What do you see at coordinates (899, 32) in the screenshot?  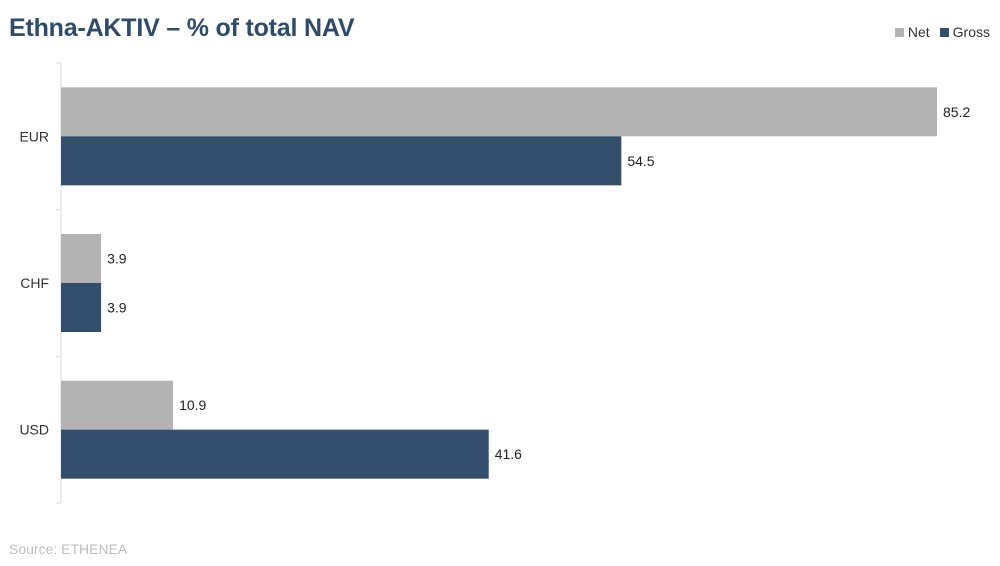 I see `legend-swatch-net` at bounding box center [899, 32].